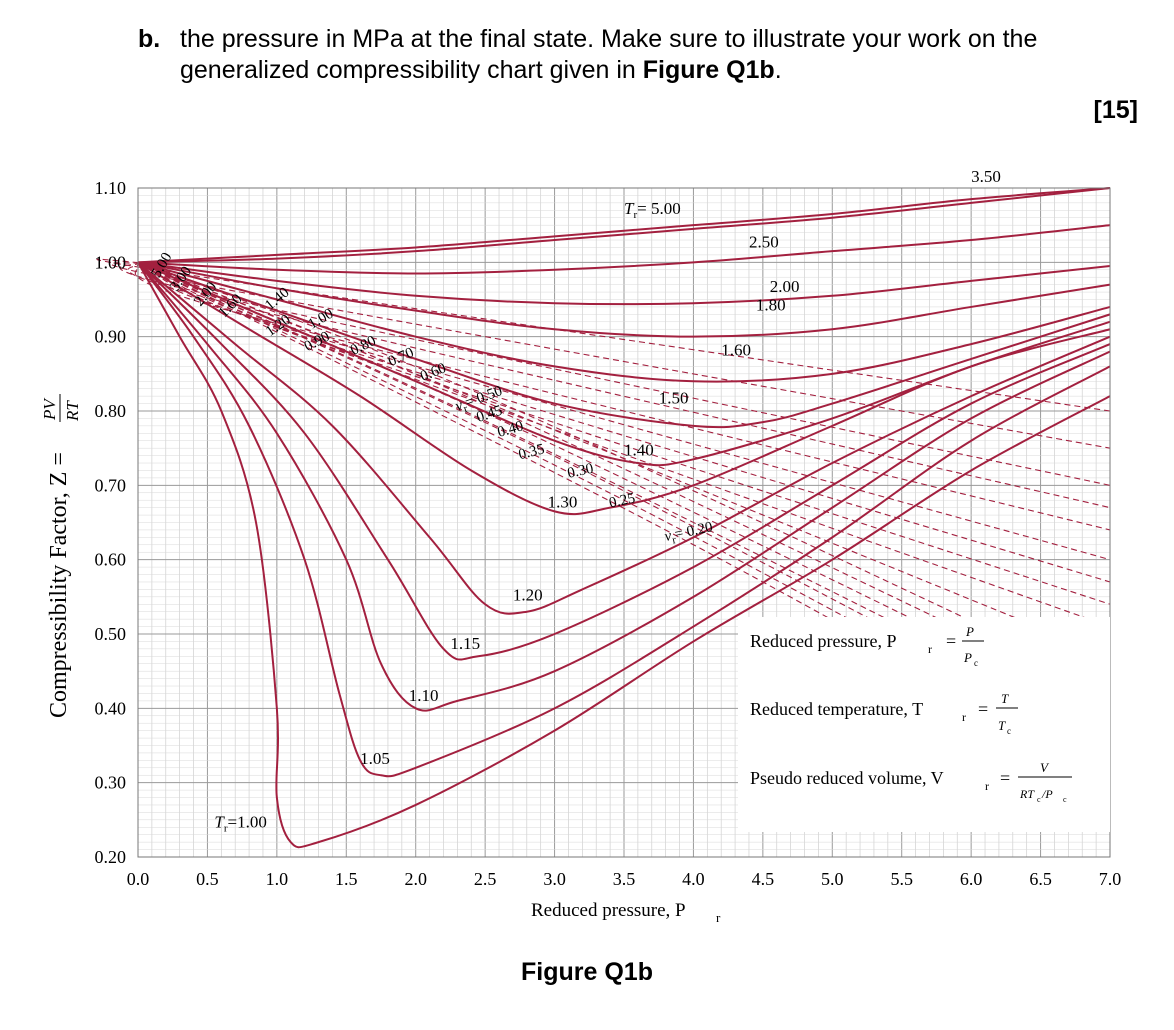 Image resolution: width=1174 pixels, height=1030 pixels. I want to click on label-tr-1-3-text: 1.30, so click(563, 502).